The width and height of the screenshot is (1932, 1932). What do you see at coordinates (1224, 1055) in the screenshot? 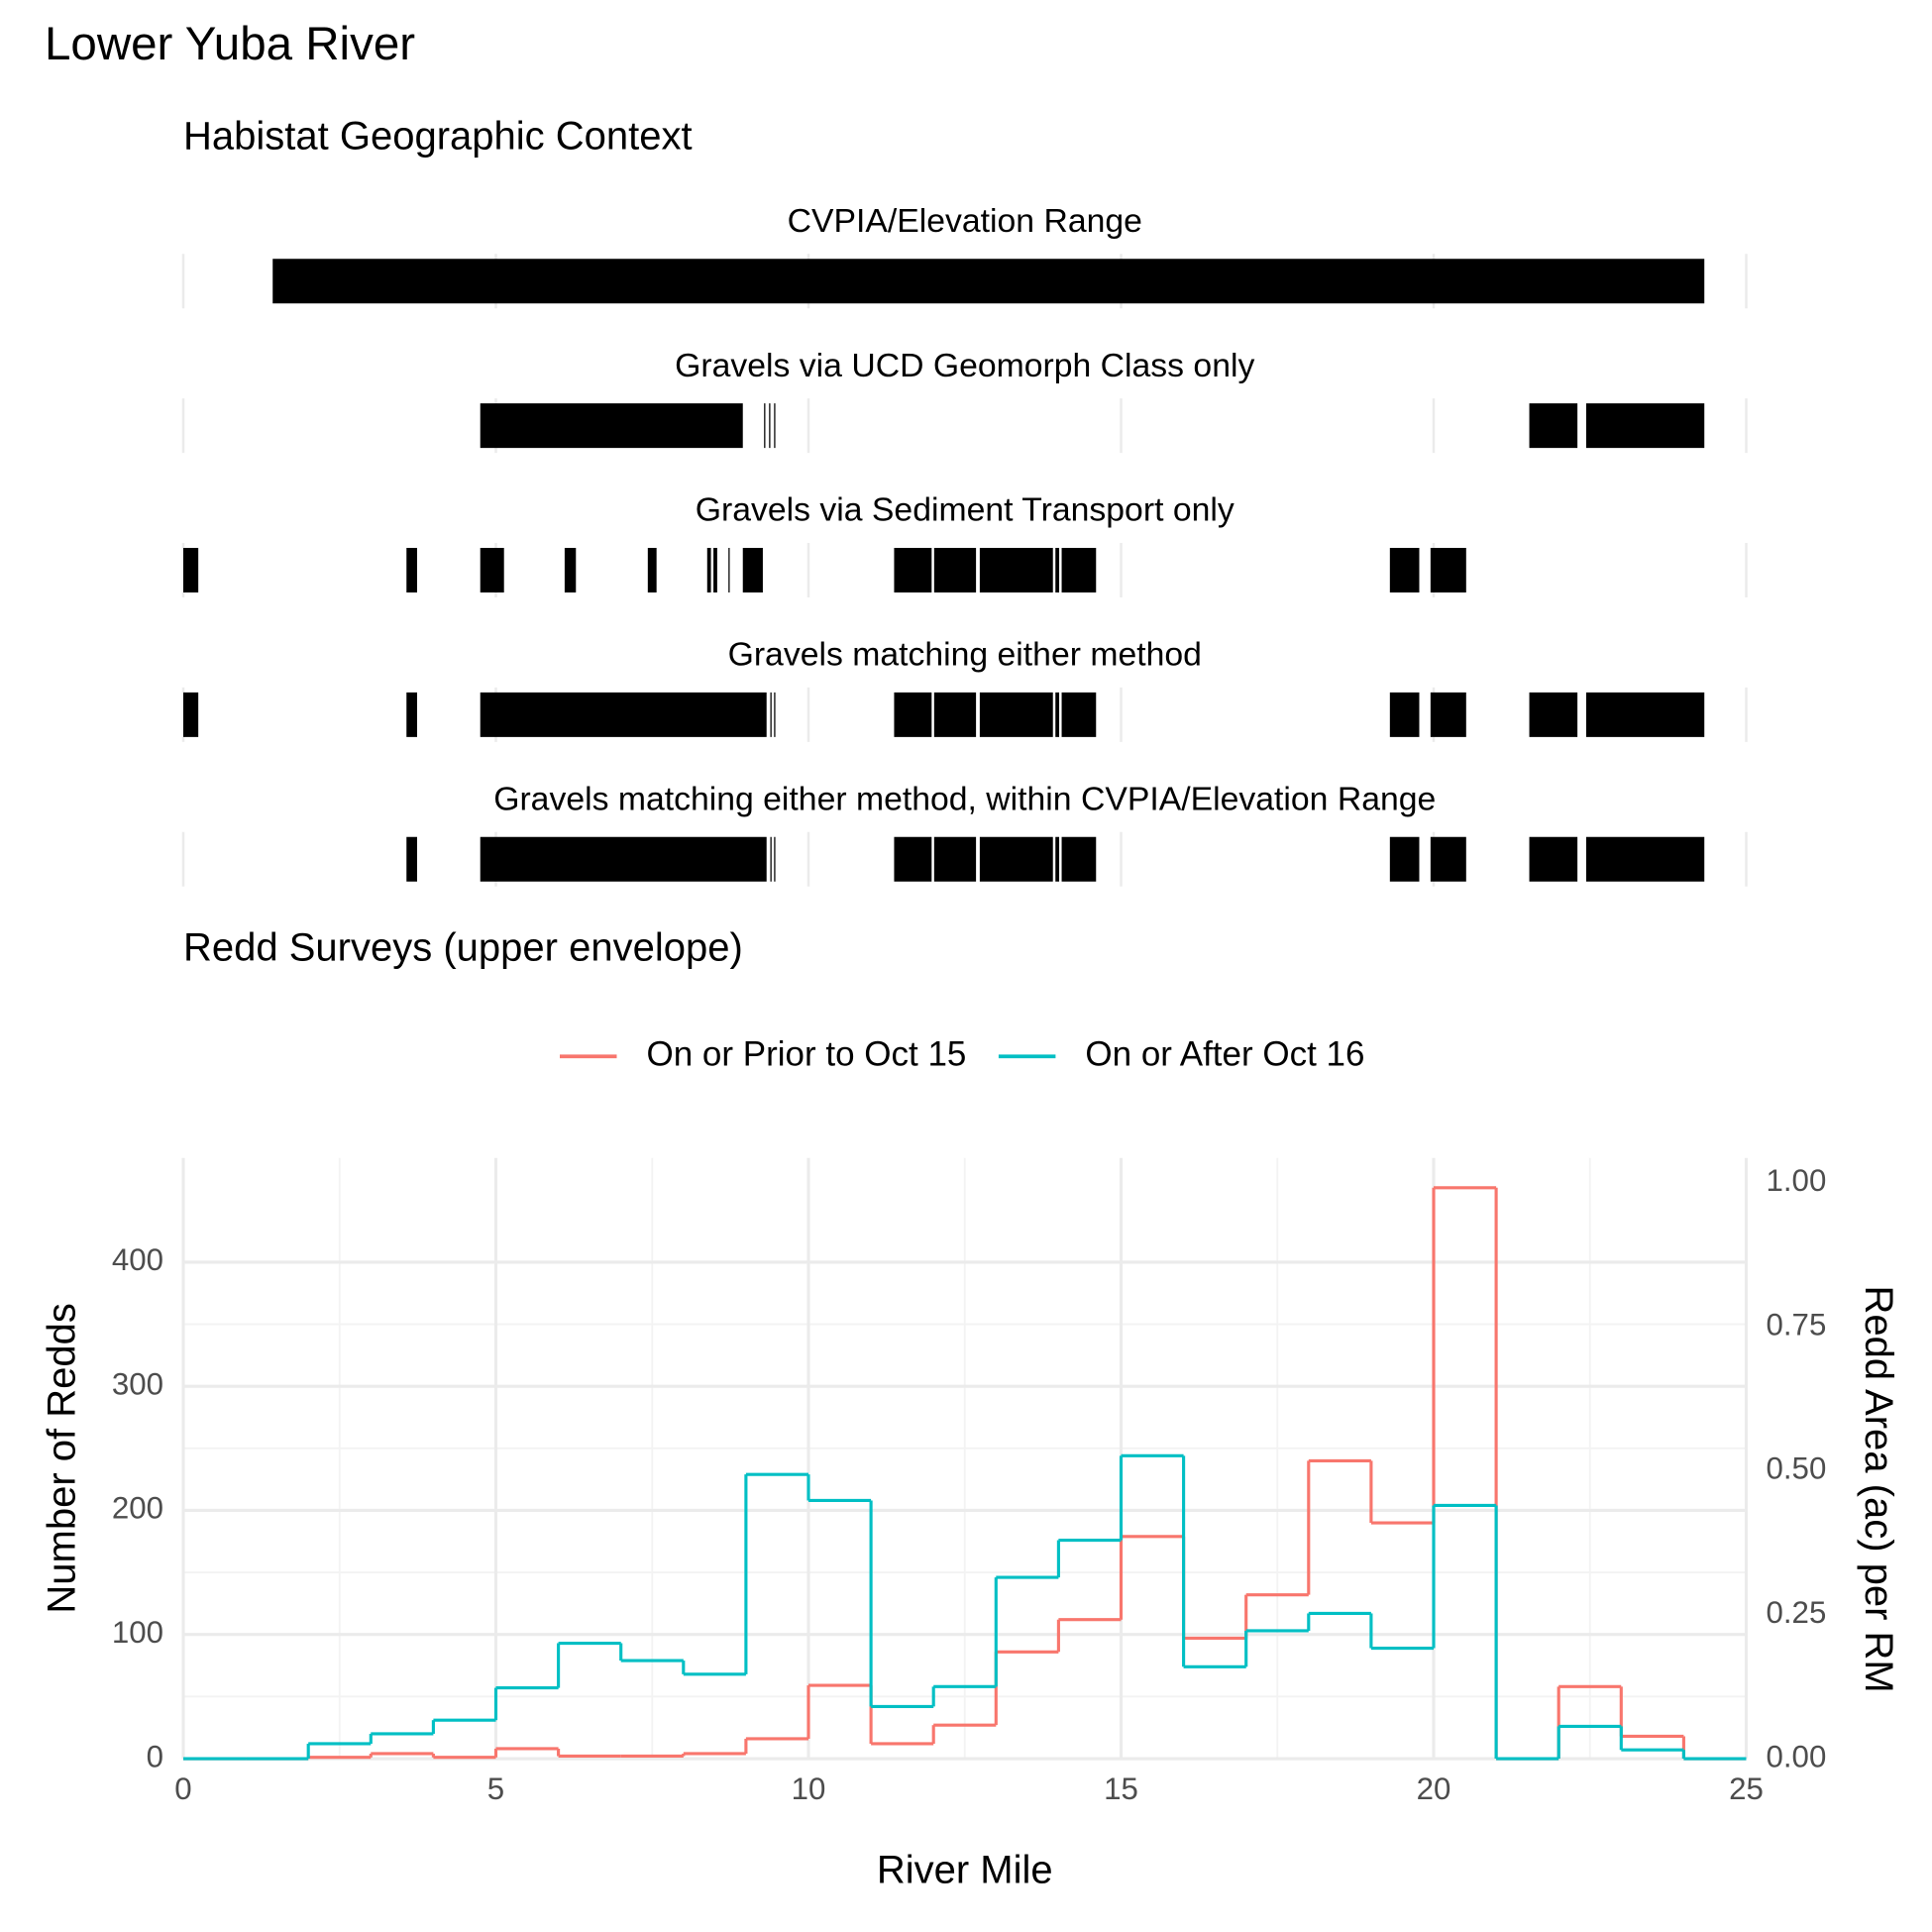
I see `legend-label: On or After Oct 16` at bounding box center [1224, 1055].